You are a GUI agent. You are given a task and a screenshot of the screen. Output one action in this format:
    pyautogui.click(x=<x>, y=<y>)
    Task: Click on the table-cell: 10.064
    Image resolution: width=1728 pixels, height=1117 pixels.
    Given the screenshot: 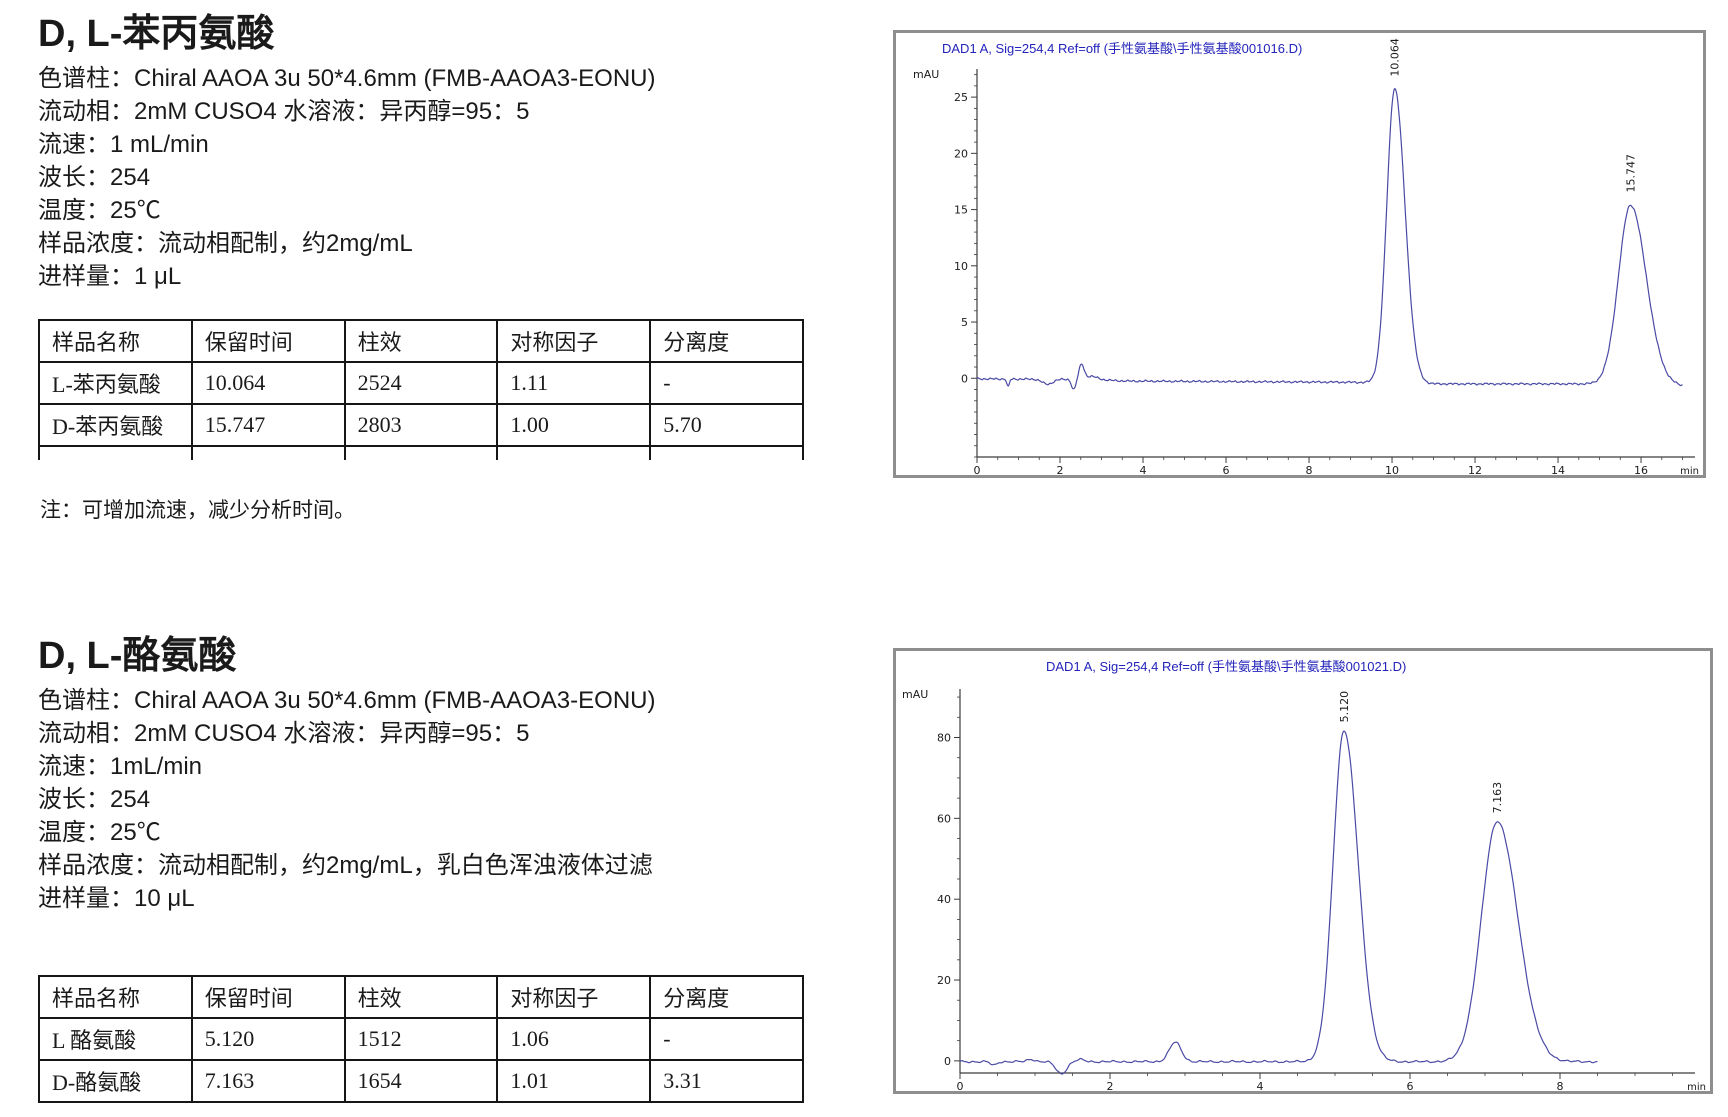 What is the action you would take?
    pyautogui.click(x=268, y=383)
    